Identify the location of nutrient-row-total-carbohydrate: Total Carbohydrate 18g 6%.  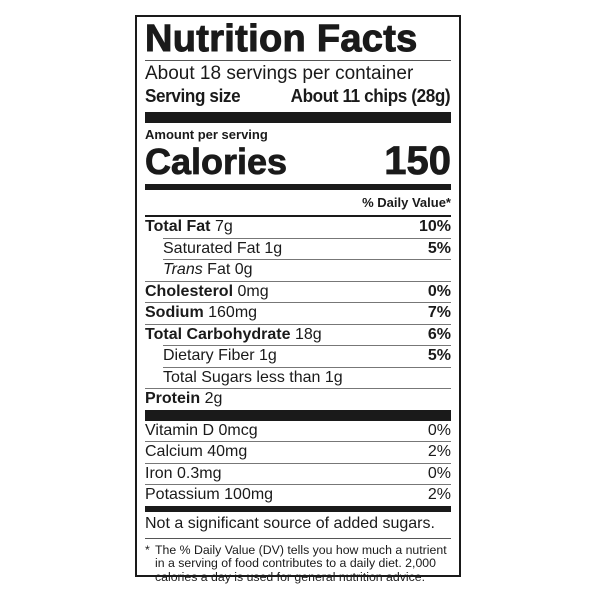
(298, 334).